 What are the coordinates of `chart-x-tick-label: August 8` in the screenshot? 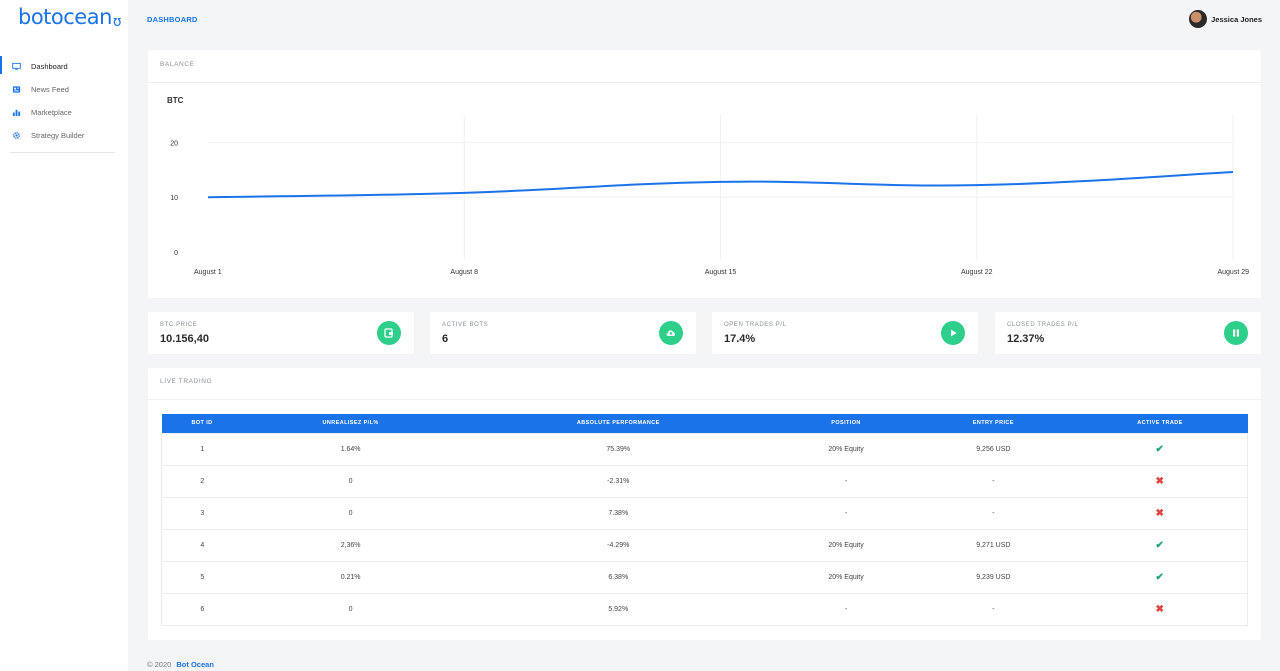 It's located at (464, 272).